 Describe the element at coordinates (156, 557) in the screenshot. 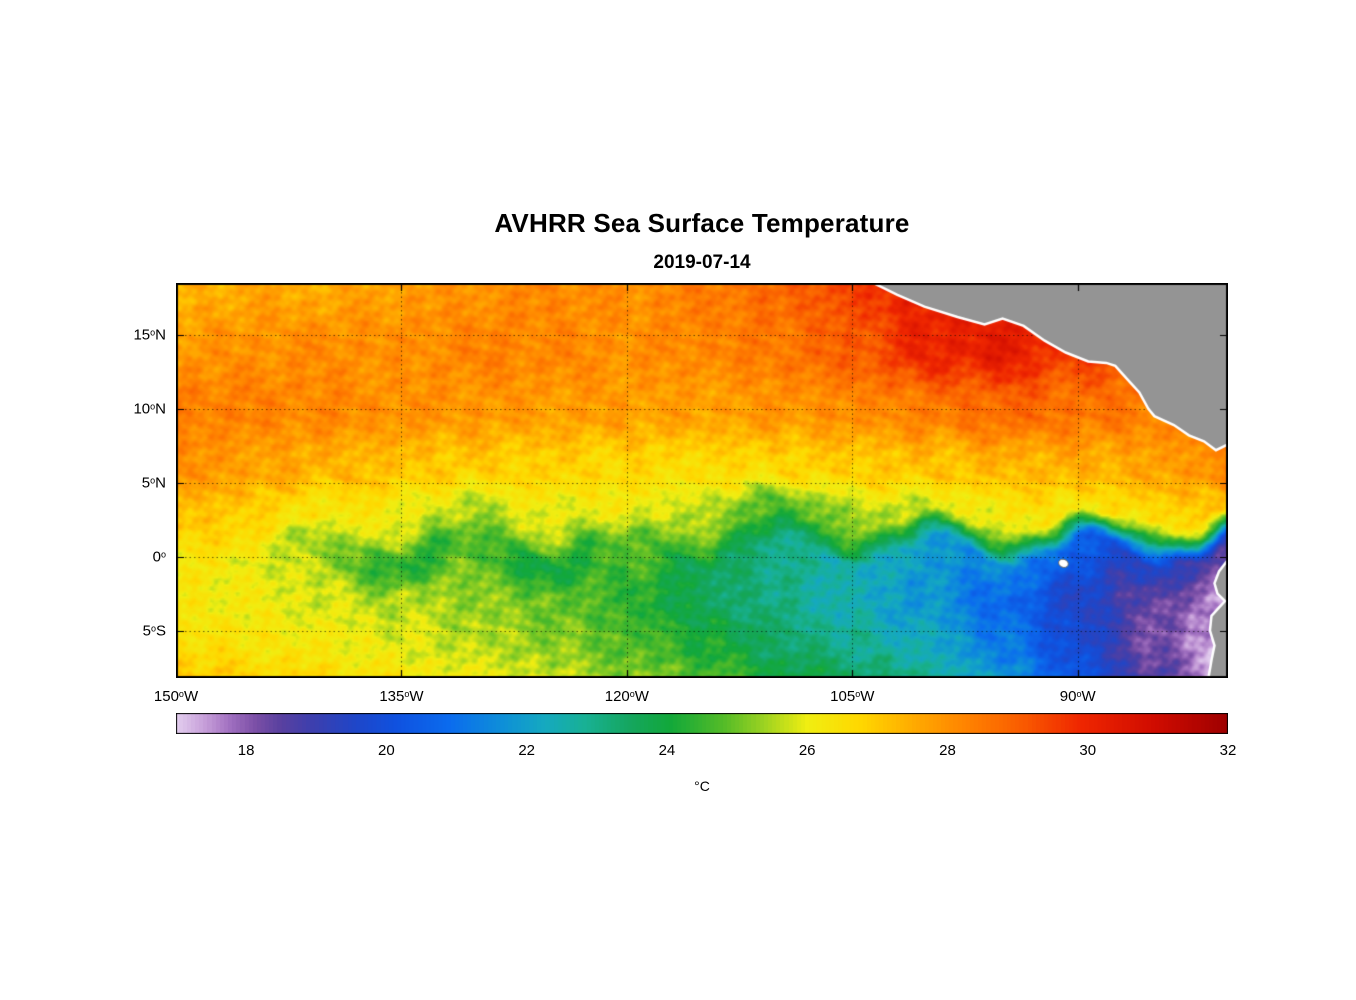

I see `tick-num: 0` at that location.